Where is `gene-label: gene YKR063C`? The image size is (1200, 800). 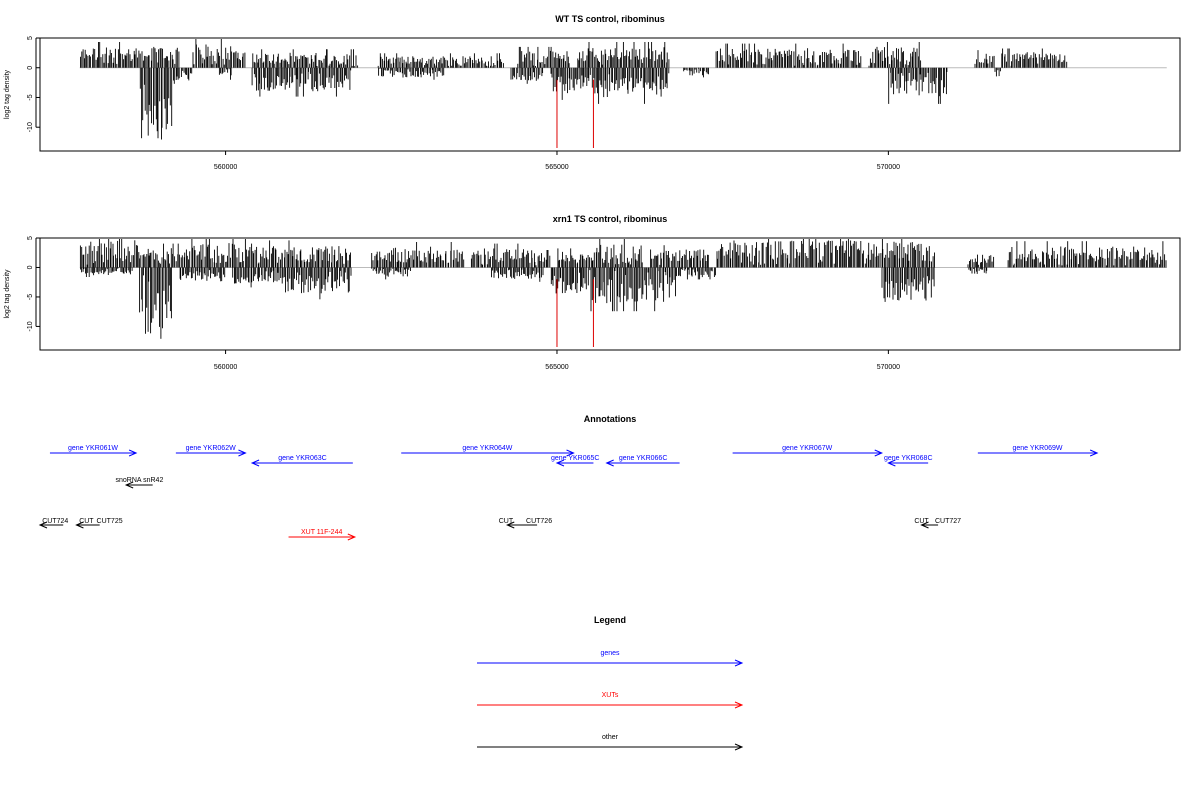 gene-label: gene YKR063C is located at coordinates (302, 458).